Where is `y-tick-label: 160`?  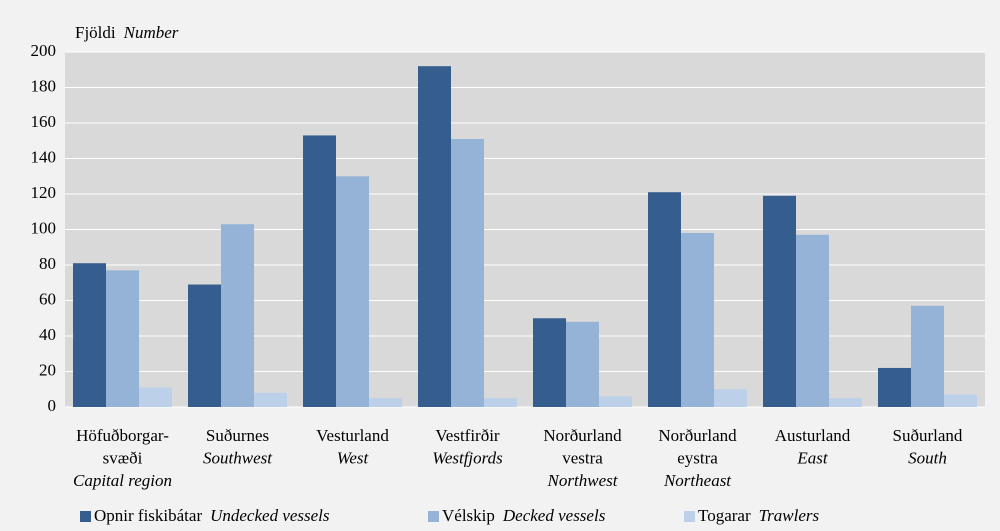
y-tick-label: 160 is located at coordinates (44, 121).